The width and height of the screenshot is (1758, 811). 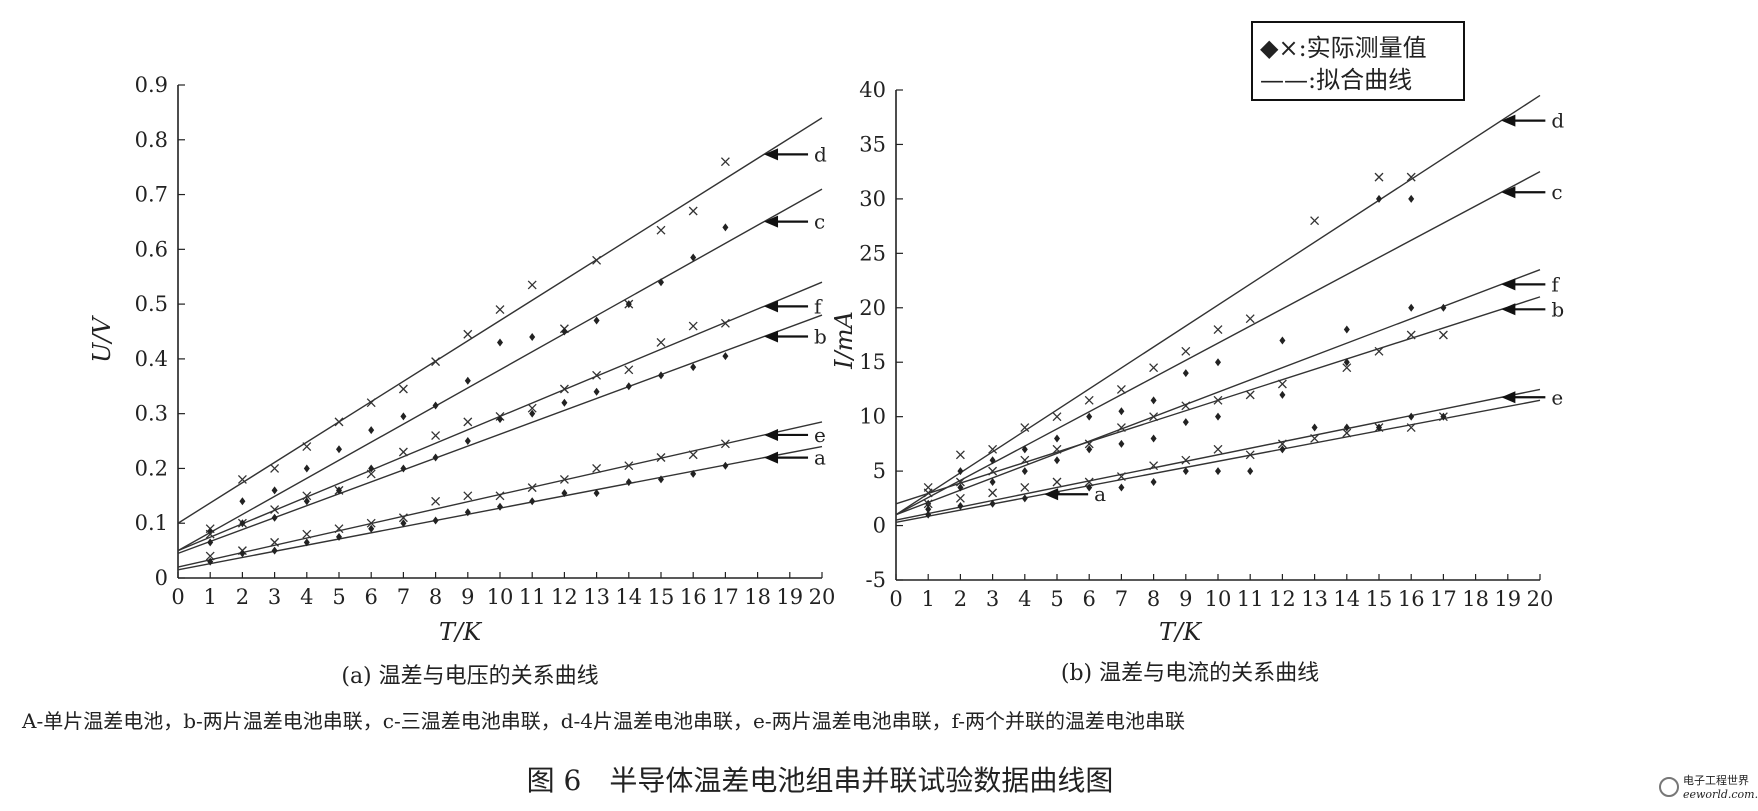 I want to click on panel-a-arrowhead-f, so click(x=771, y=306).